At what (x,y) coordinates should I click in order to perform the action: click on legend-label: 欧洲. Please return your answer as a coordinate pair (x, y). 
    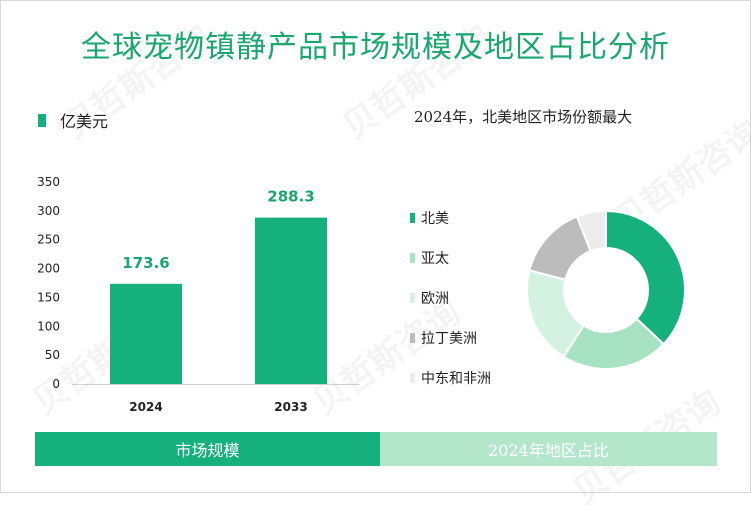
    Looking at the image, I should click on (435, 299).